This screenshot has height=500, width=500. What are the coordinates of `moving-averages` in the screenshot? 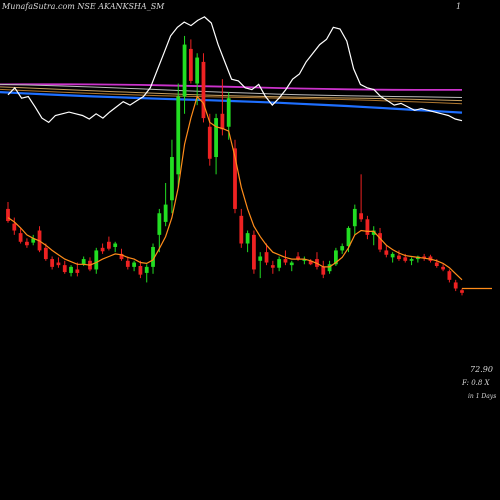 It's located at (231, 98).